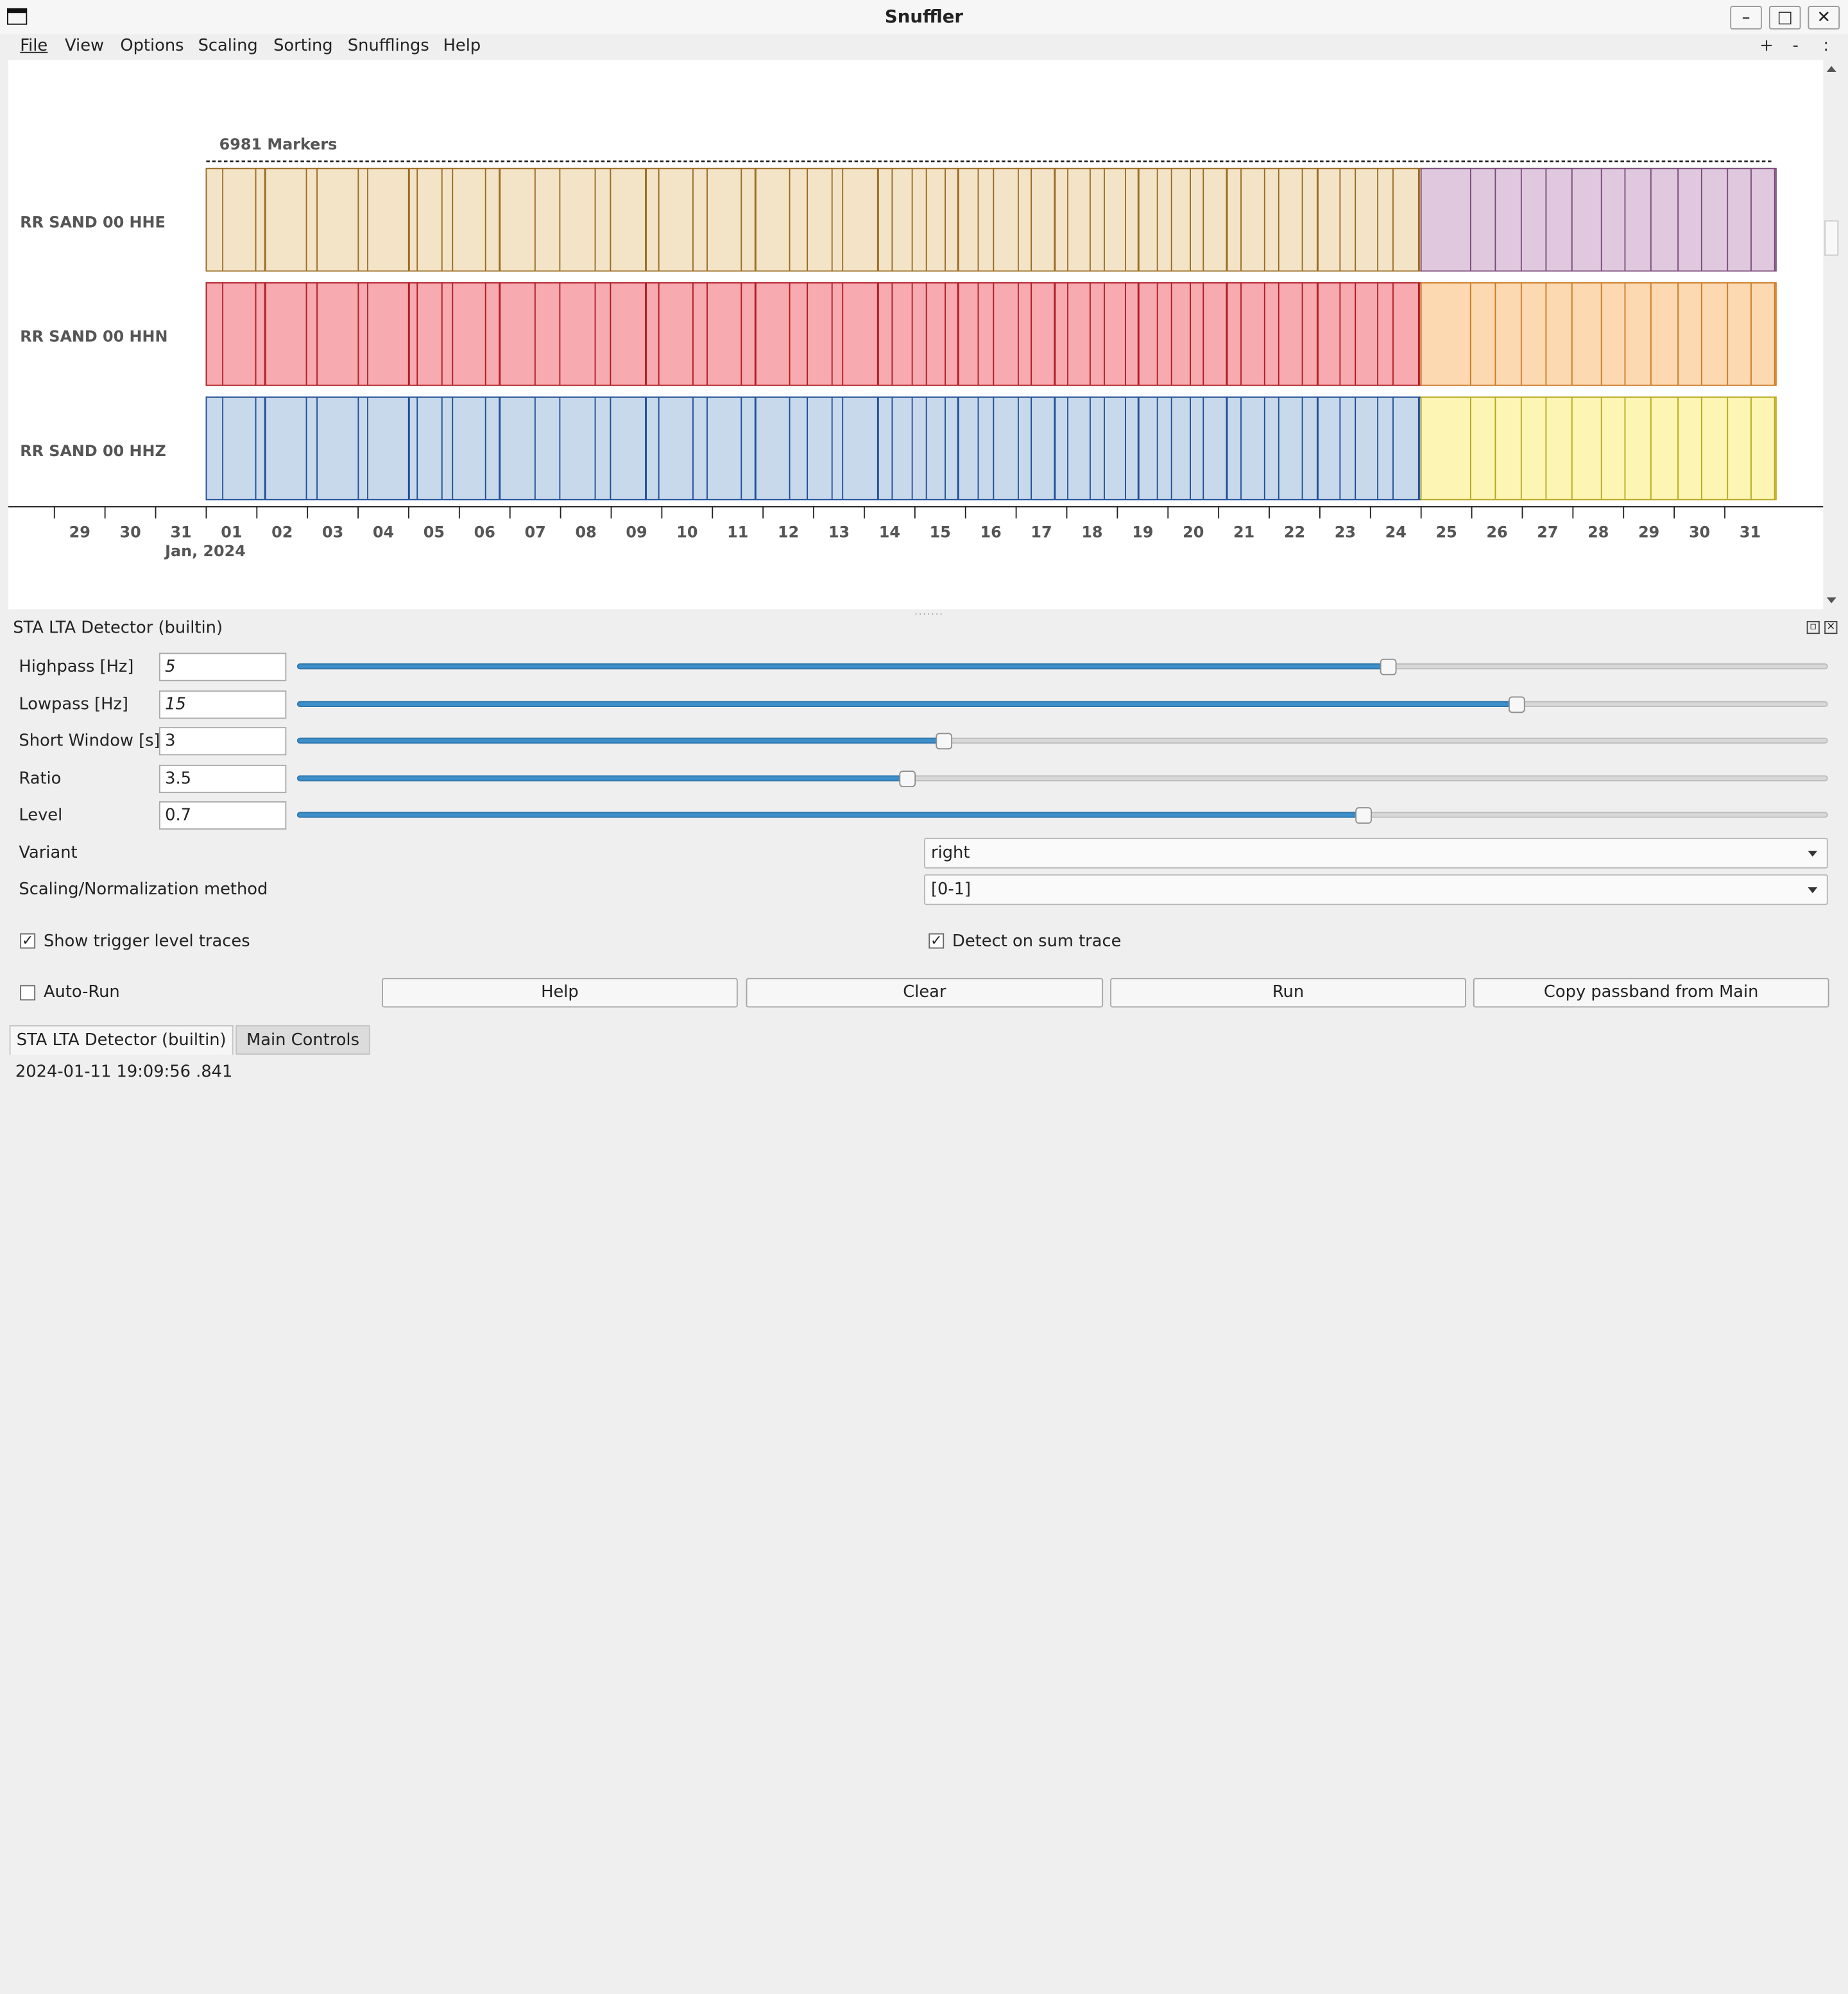 This screenshot has width=1848, height=1994. I want to click on ratio-label: Ratio, so click(41, 778).